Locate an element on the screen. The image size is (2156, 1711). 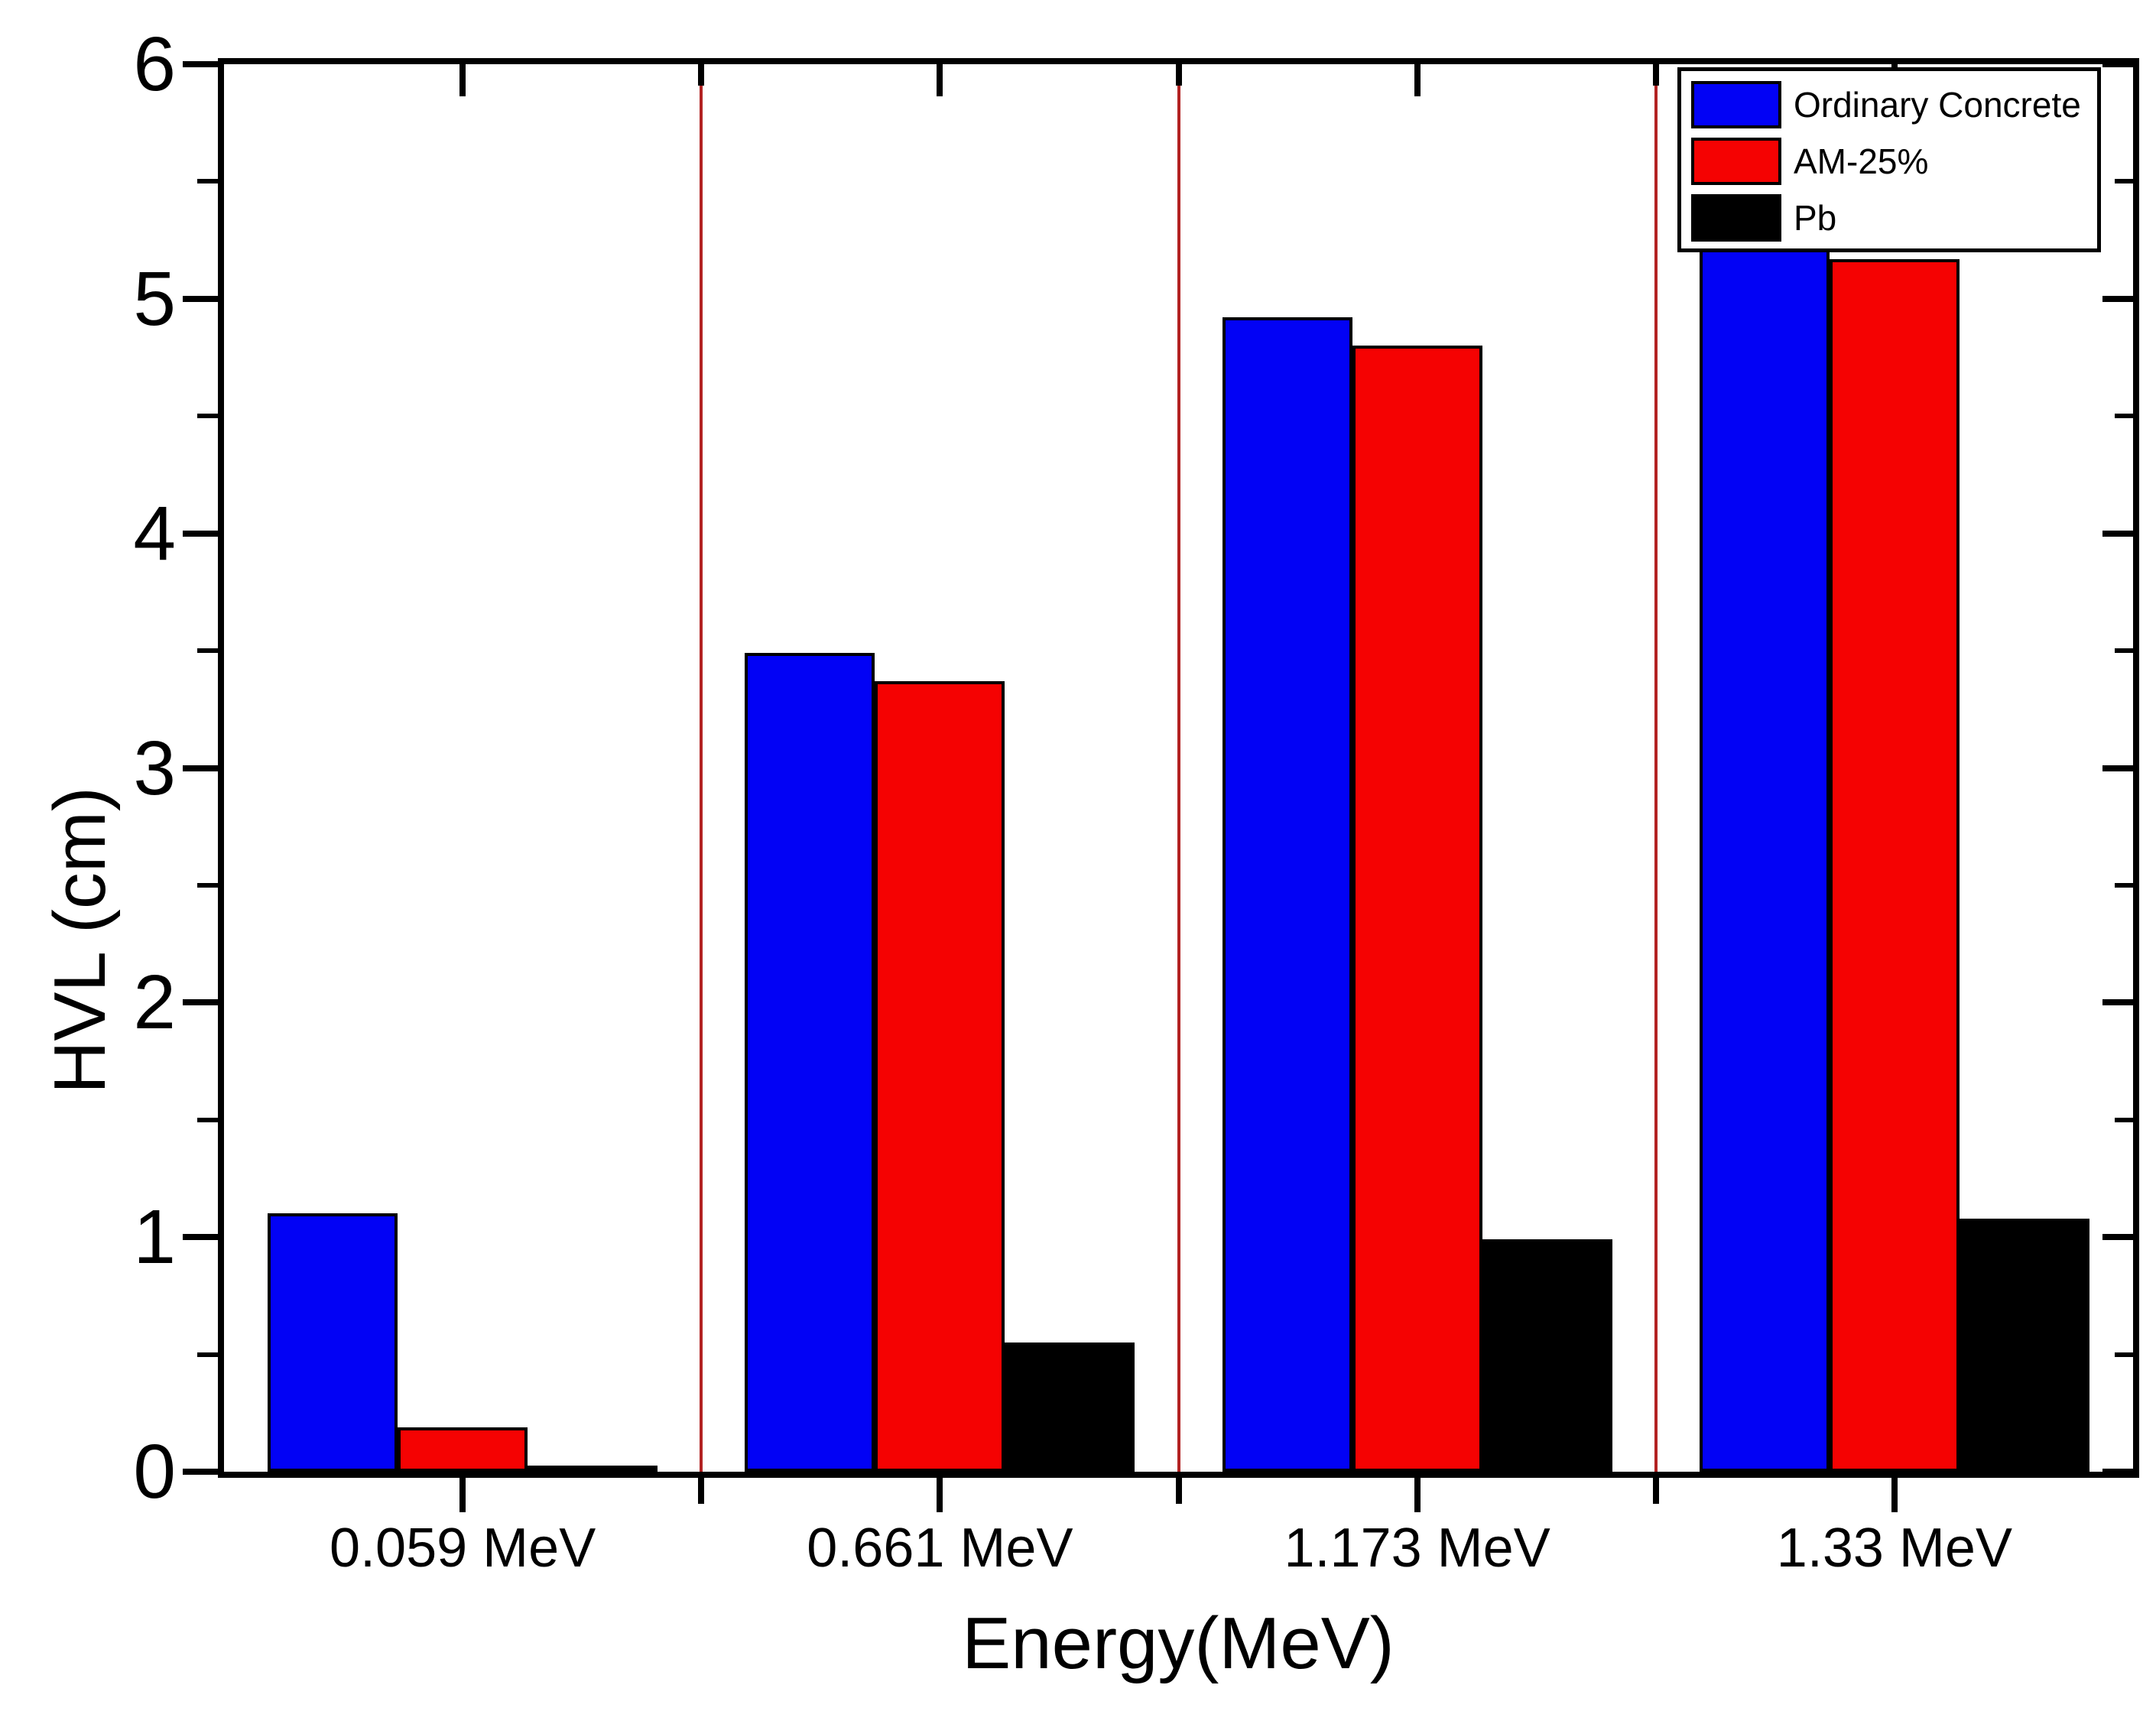
legend-swatch-black is located at coordinates (1736, 218).